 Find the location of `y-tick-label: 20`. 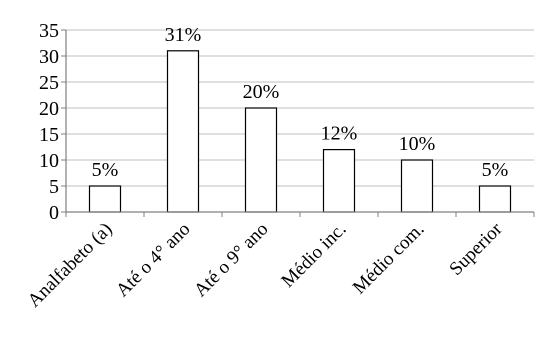

y-tick-label: 20 is located at coordinates (49, 109).